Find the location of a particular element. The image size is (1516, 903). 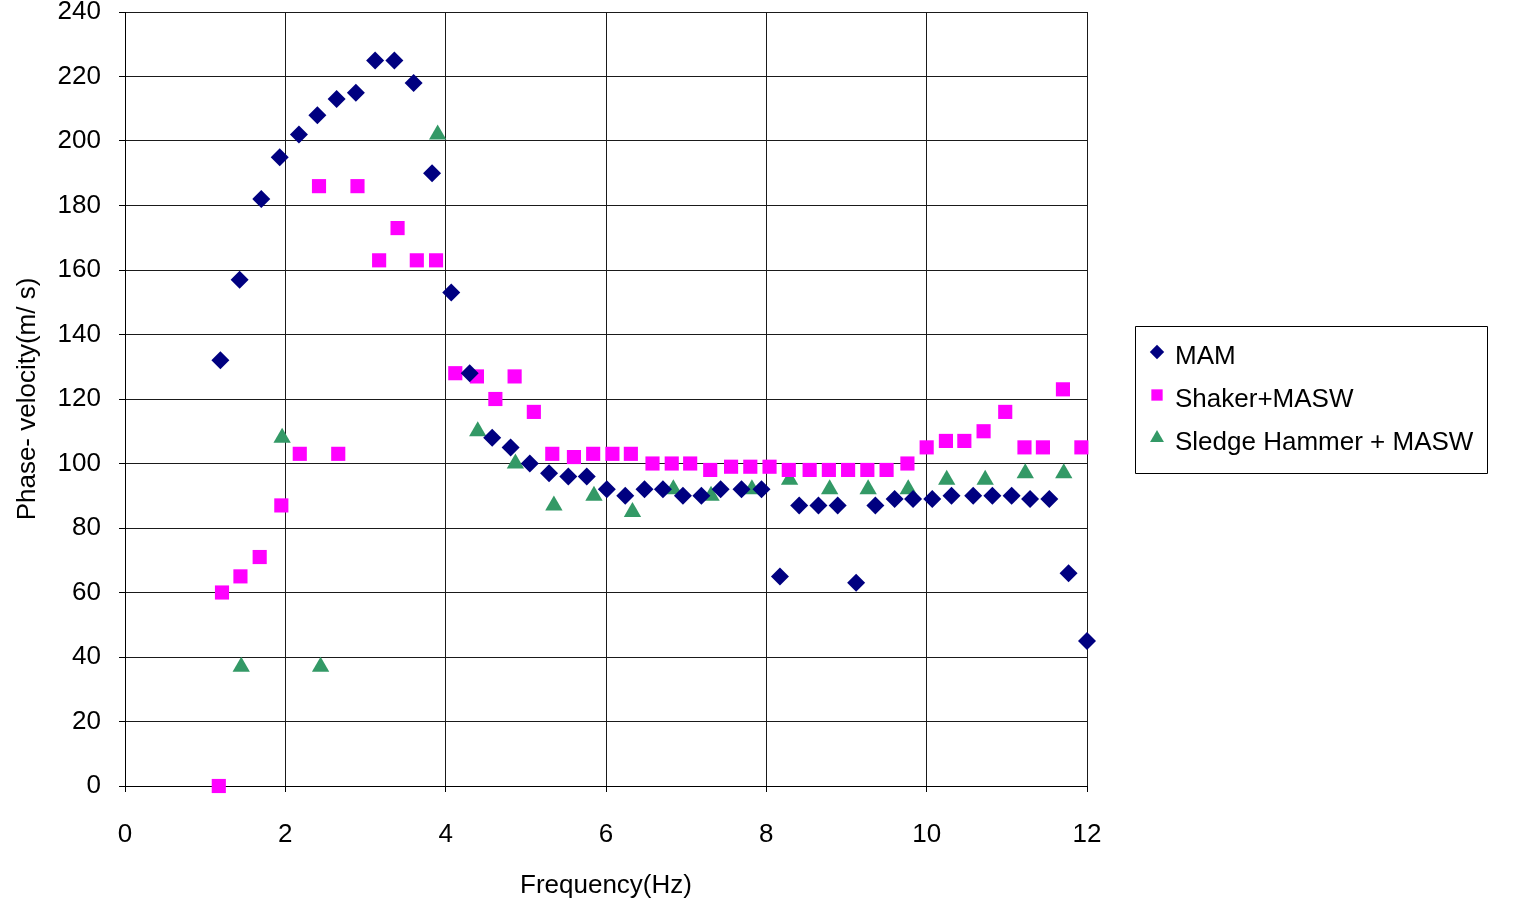

x-axis-title: Frequency(Hz) is located at coordinates (606, 883).